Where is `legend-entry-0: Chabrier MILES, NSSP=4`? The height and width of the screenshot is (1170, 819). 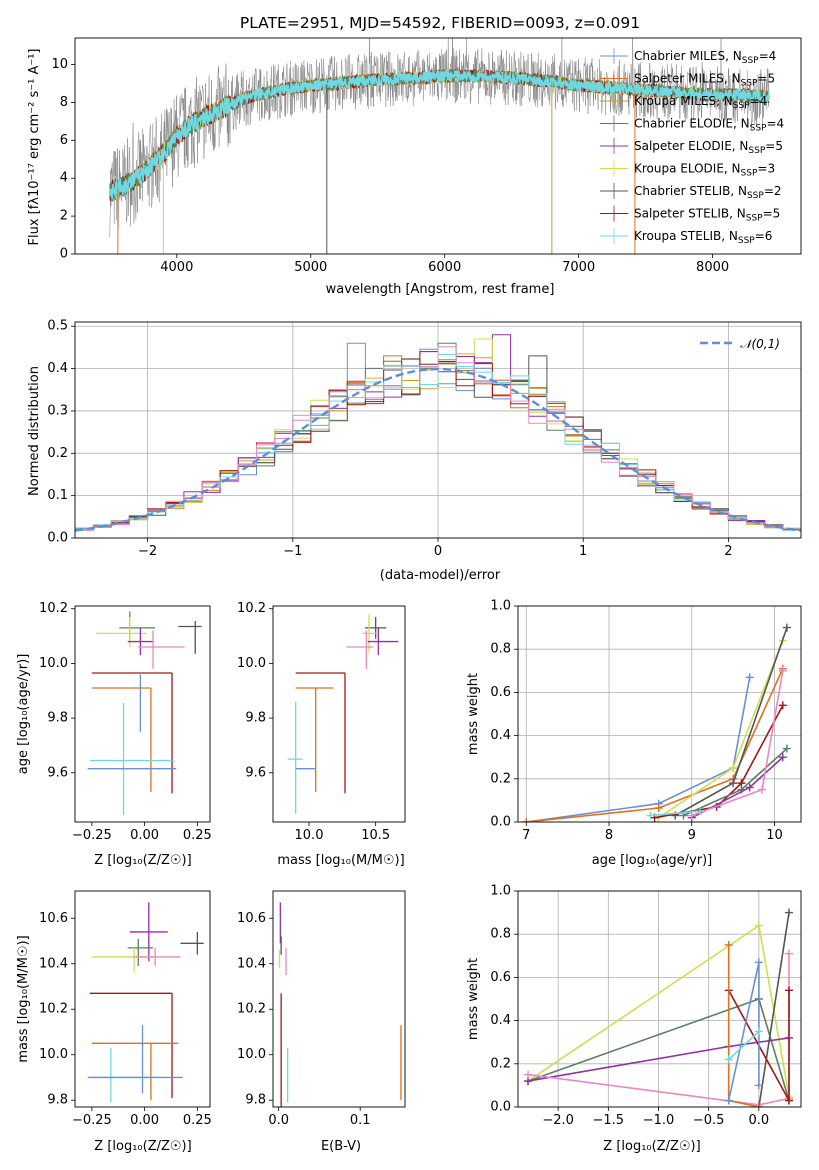 legend-entry-0: Chabrier MILES, NSSP=4 is located at coordinates (688, 57).